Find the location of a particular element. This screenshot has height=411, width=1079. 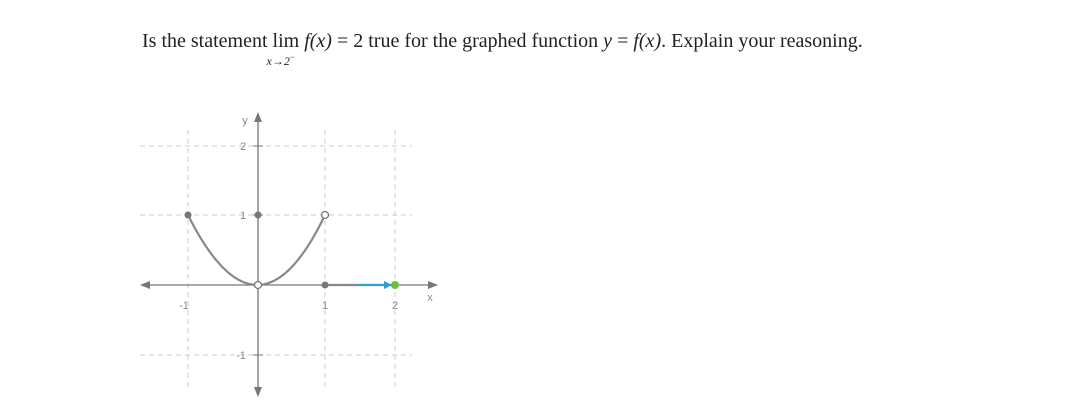

x-tick-label: 2 is located at coordinates (395, 306).